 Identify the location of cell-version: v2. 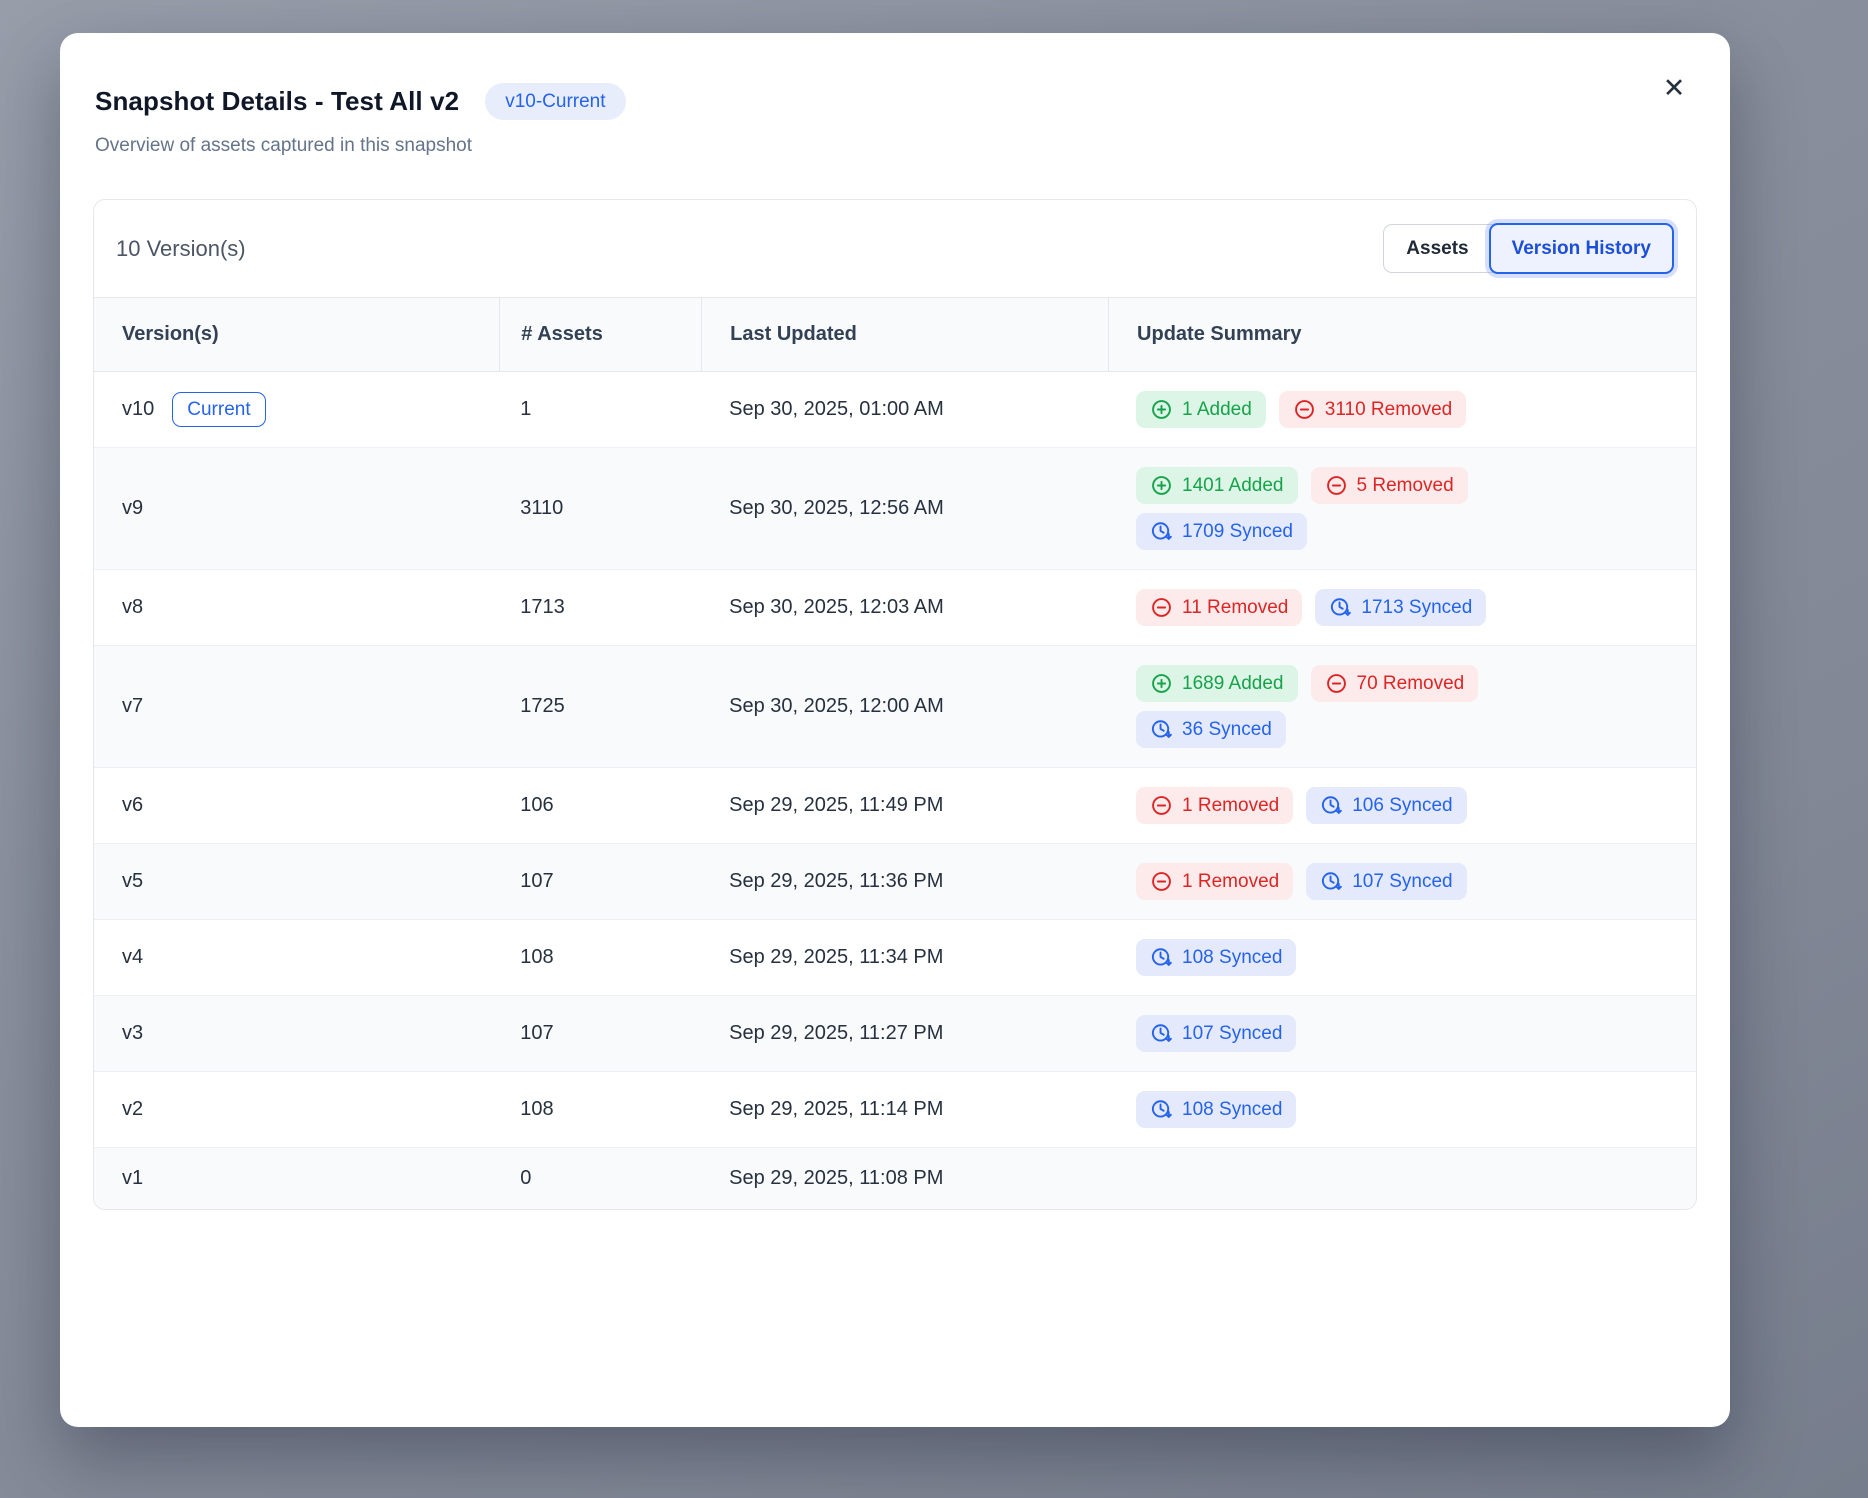
(296, 1109).